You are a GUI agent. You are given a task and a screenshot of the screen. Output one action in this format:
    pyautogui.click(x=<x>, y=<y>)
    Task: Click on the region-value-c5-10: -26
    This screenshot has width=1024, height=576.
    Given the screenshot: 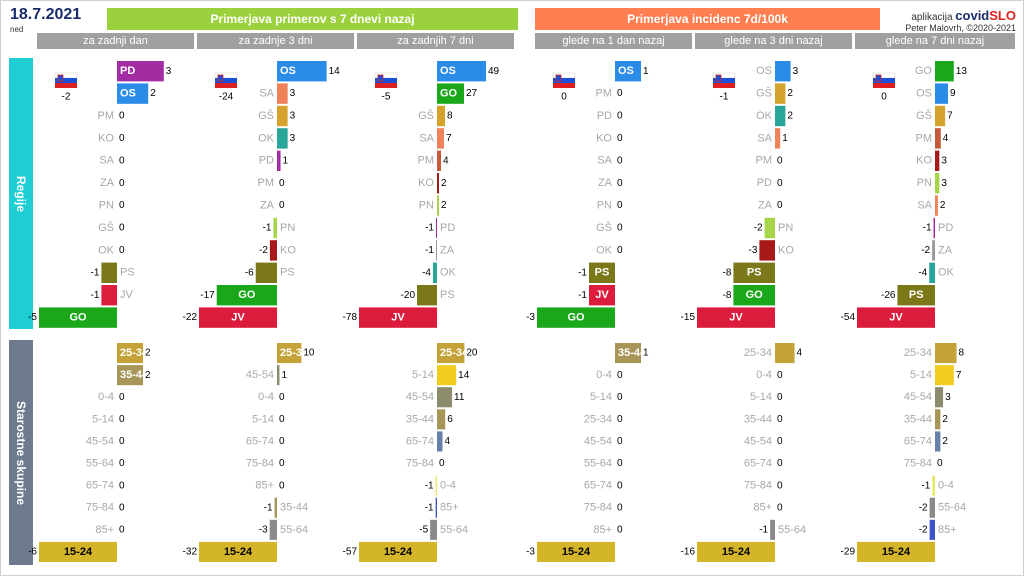 What is the action you would take?
    pyautogui.click(x=888, y=295)
    